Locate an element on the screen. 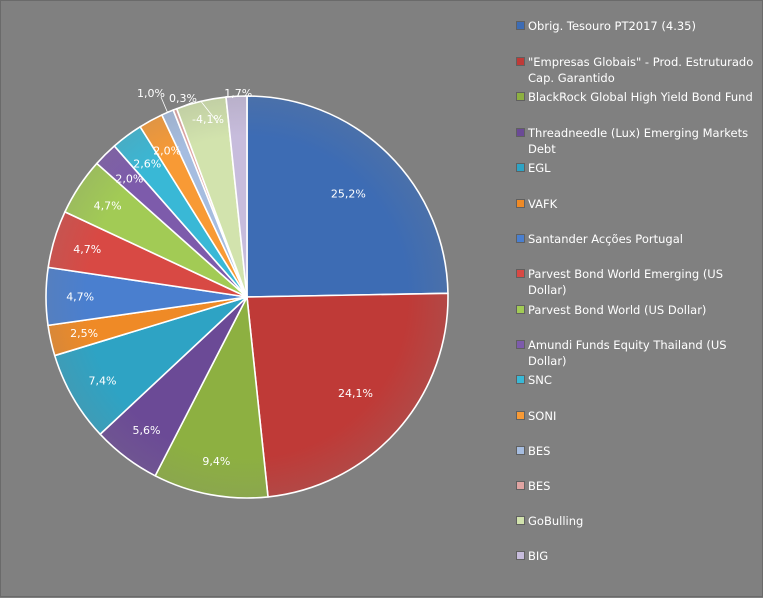 The width and height of the screenshot is (763, 598). data-label: 1,7% is located at coordinates (238, 93).